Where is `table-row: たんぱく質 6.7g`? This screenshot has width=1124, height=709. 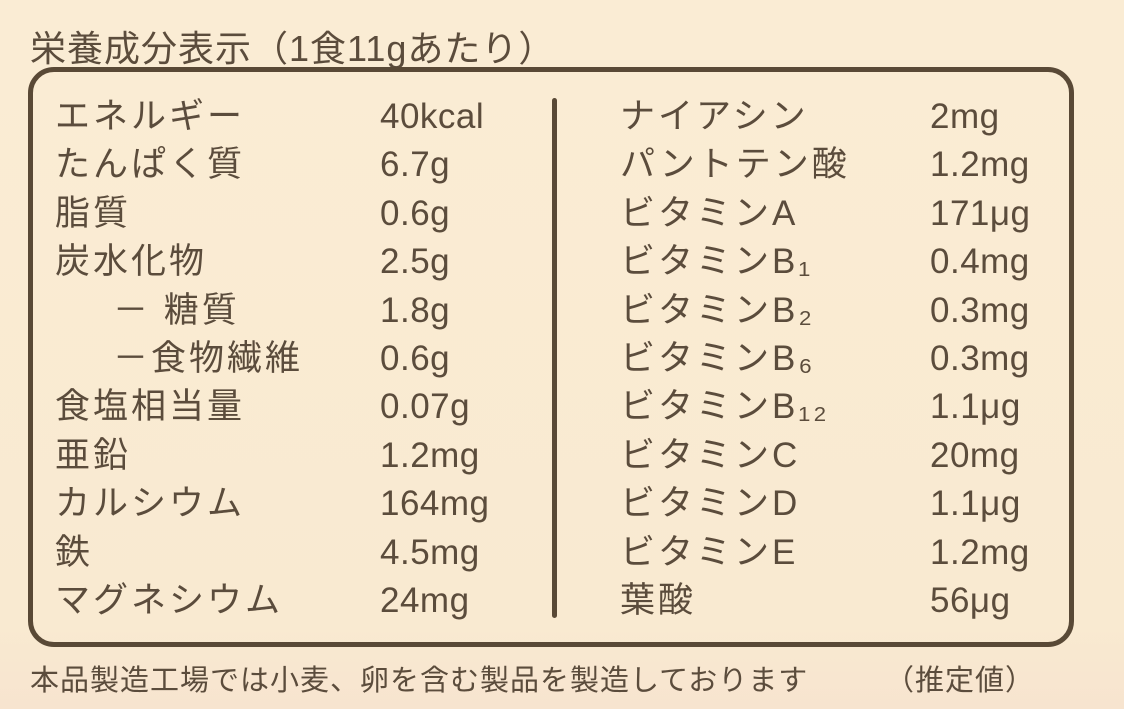
table-row: たんぱく質 6.7g is located at coordinates (303, 160).